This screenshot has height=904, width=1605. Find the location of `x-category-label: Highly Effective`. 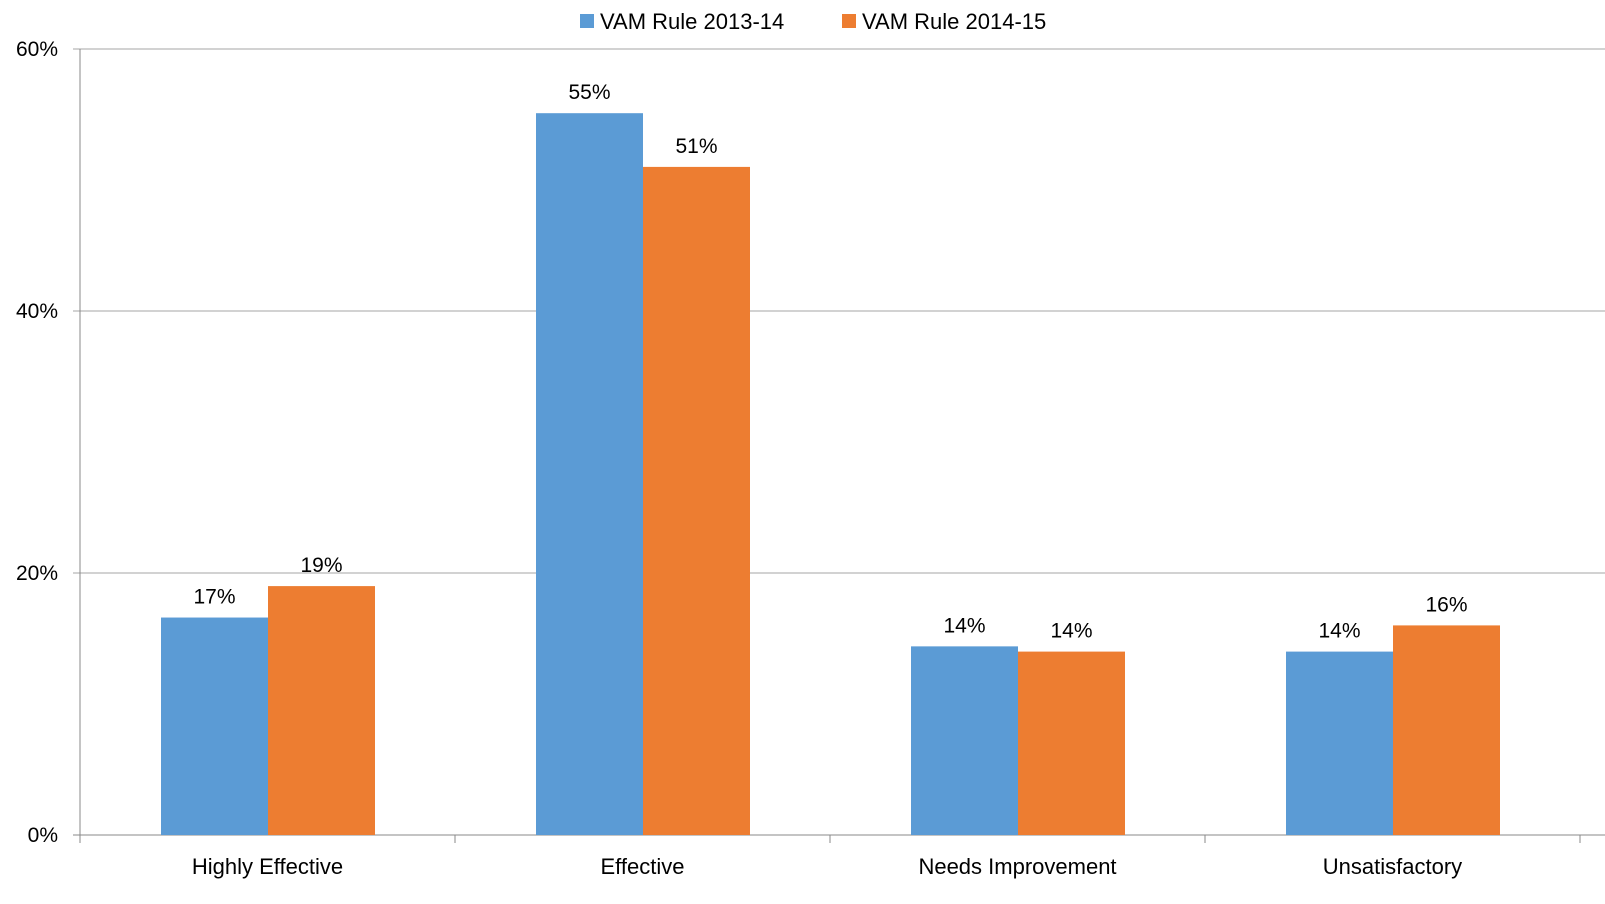

x-category-label: Highly Effective is located at coordinates (267, 866).